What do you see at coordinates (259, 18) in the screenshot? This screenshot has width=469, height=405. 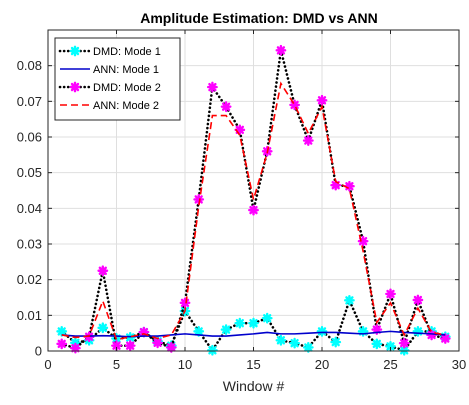 I see `chart-title: Amplitude Estimation: DMD vs ANN` at bounding box center [259, 18].